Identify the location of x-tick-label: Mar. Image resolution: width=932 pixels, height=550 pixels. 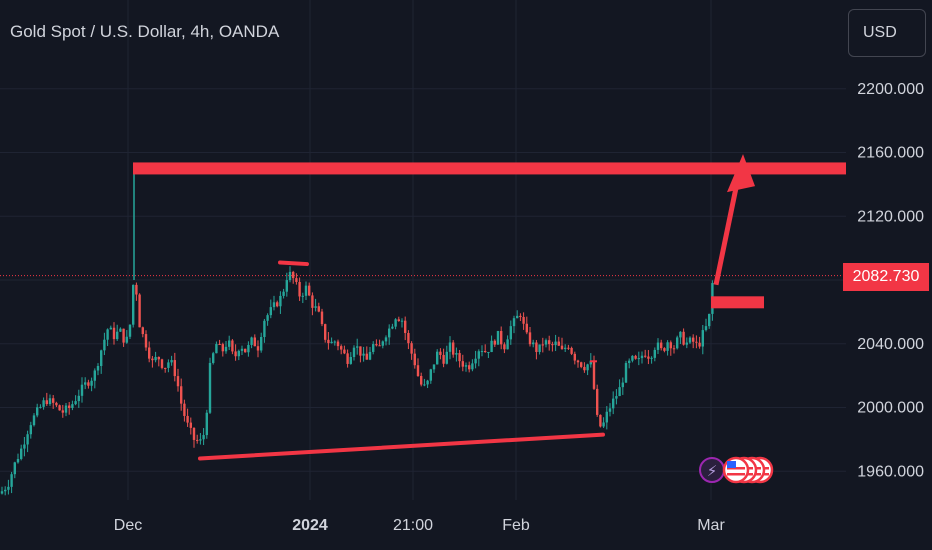
(711, 525).